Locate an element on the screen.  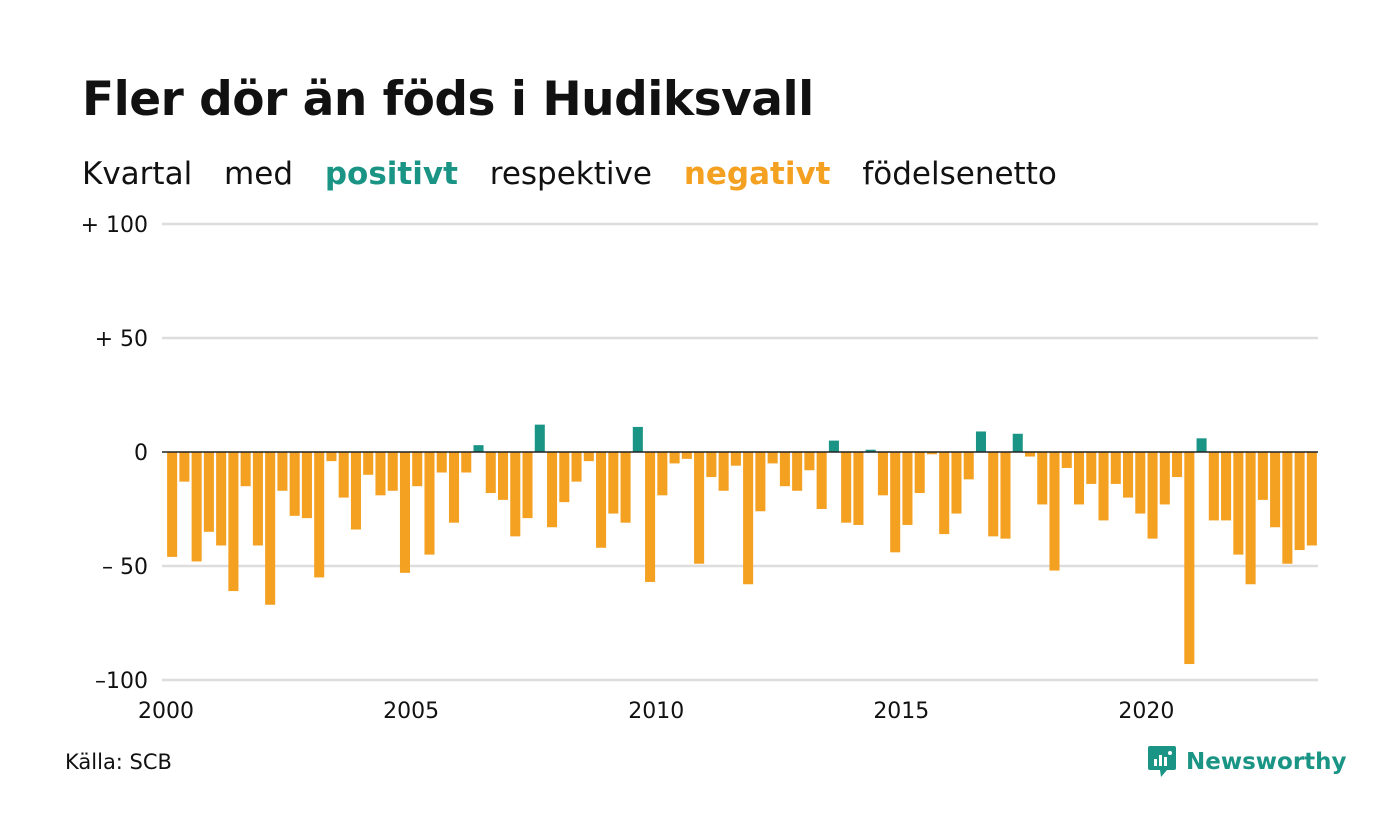
subtitle-negative-label: negativt is located at coordinates (757, 174).